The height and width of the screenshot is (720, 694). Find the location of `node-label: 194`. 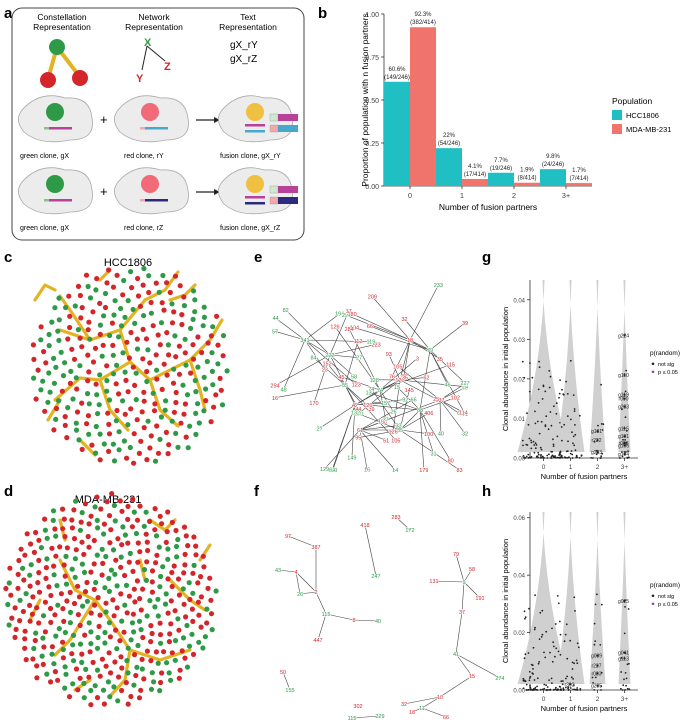

node-label: 194 is located at coordinates (339, 315).